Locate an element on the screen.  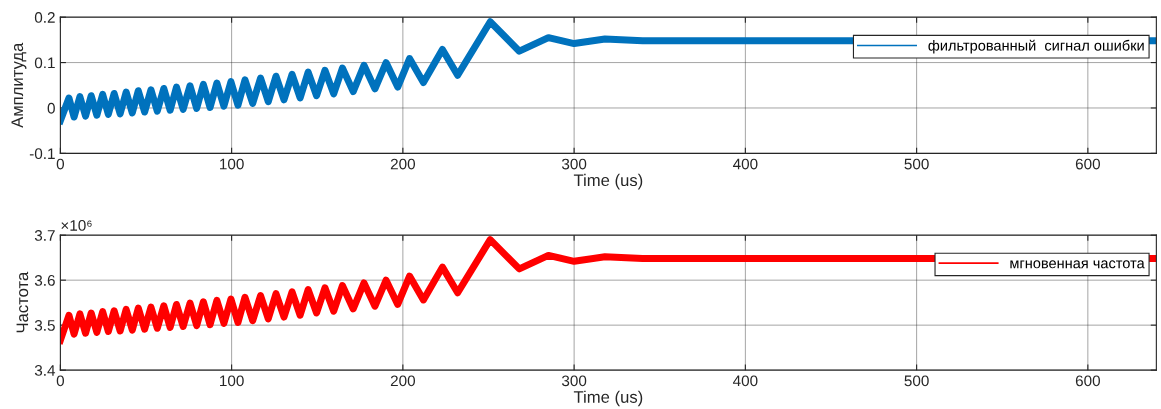
legend-label: фильтрованный сигнал ошибки is located at coordinates (1036, 46).